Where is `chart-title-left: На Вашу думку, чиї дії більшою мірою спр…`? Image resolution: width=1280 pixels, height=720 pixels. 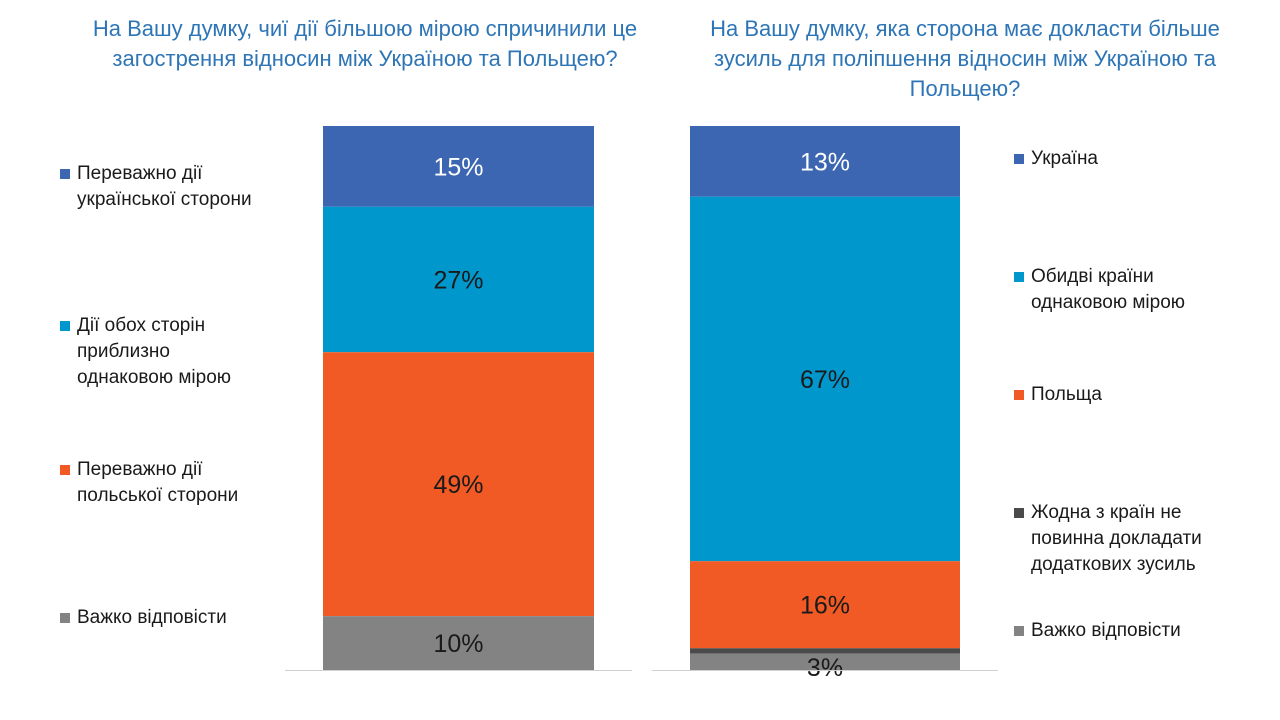 chart-title-left: На Вашу думку, чиї дії більшою мірою спр… is located at coordinates (365, 43).